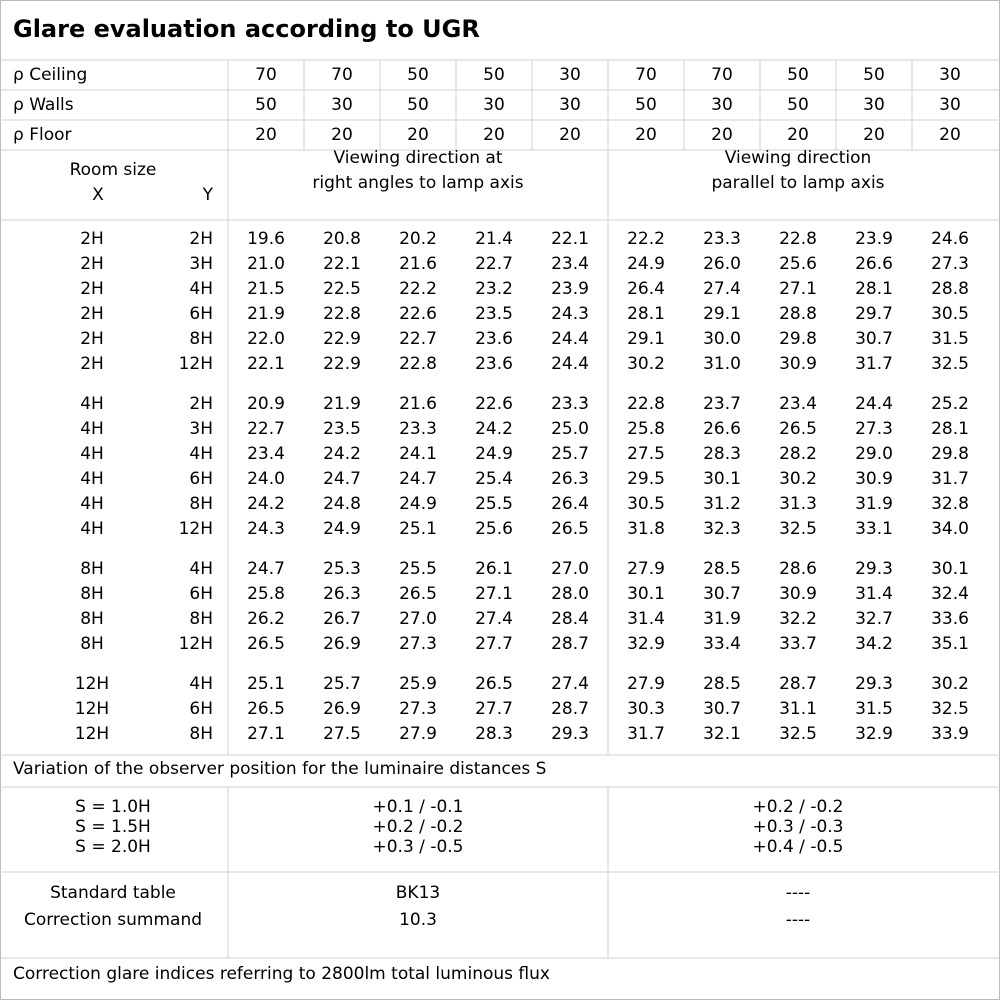 This screenshot has width=1000, height=1000. What do you see at coordinates (418, 619) in the screenshot?
I see `ugr-value: 27.0` at bounding box center [418, 619].